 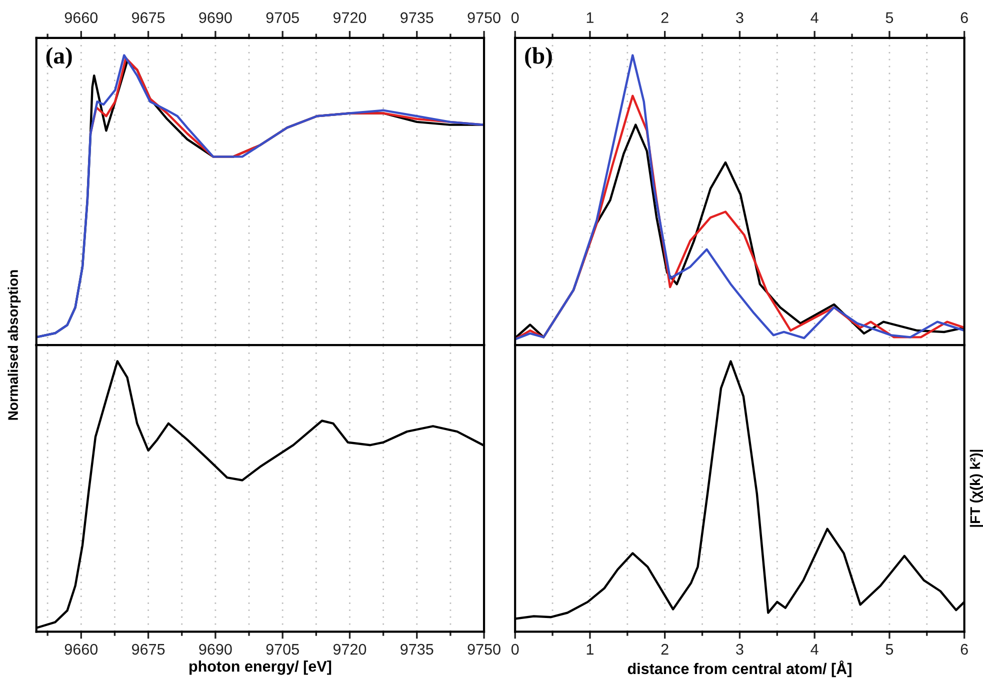 What do you see at coordinates (59, 58) in the screenshot?
I see `annotation: (a)` at bounding box center [59, 58].